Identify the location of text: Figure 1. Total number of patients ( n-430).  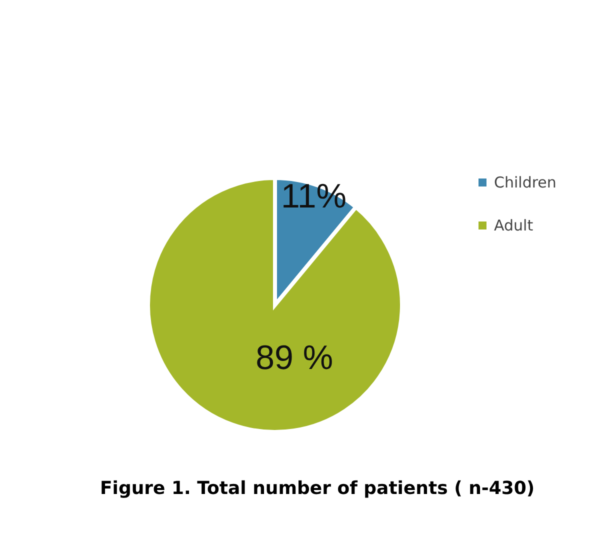
(317, 488).